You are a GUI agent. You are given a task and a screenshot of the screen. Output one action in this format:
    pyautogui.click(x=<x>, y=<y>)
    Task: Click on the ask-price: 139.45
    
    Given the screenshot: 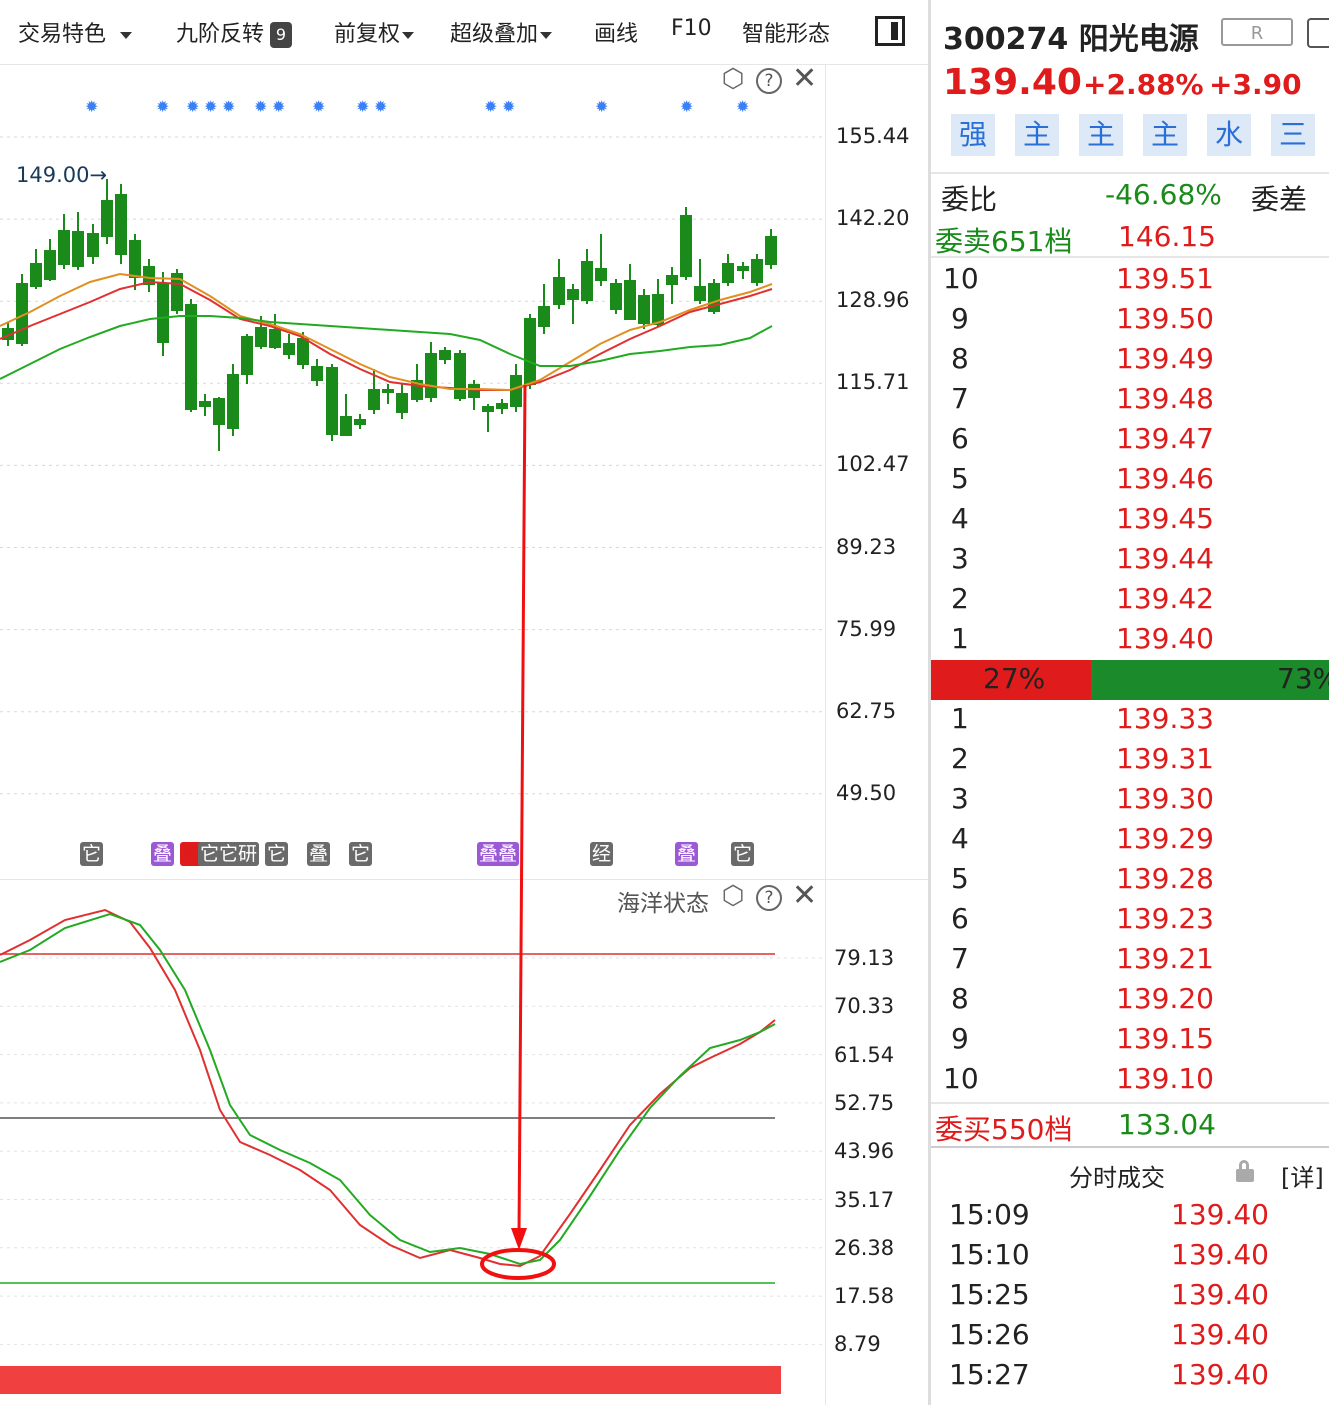 What is the action you would take?
    pyautogui.click(x=1165, y=518)
    